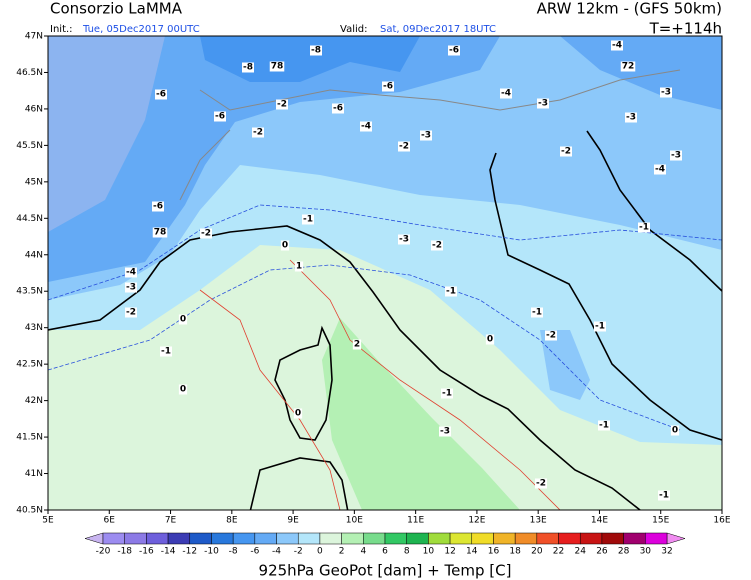  Describe the element at coordinates (342, 552) in the screenshot. I see `colorbar-label: 2` at that location.